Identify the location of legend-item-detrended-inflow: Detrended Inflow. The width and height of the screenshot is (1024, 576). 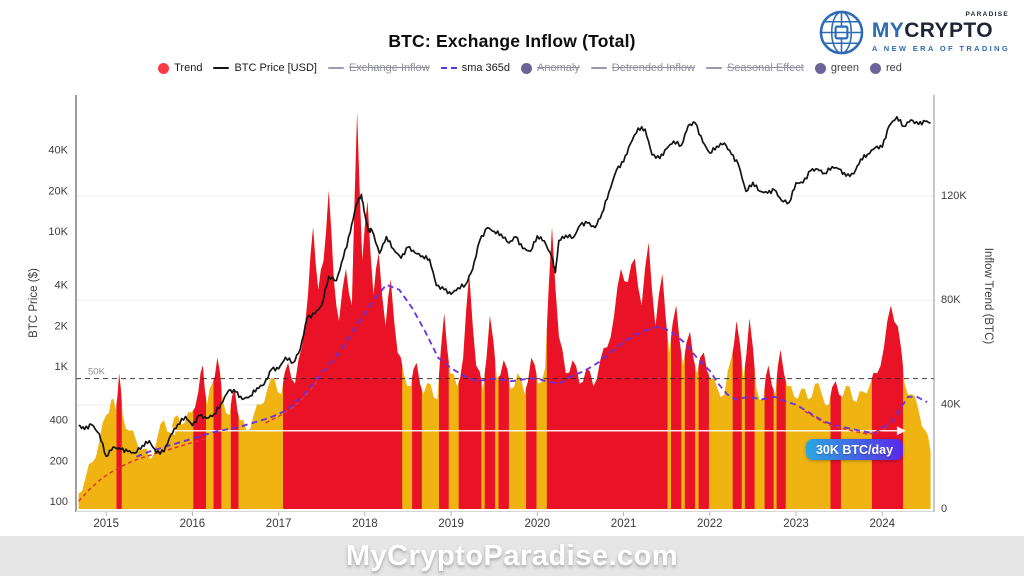
(642, 68).